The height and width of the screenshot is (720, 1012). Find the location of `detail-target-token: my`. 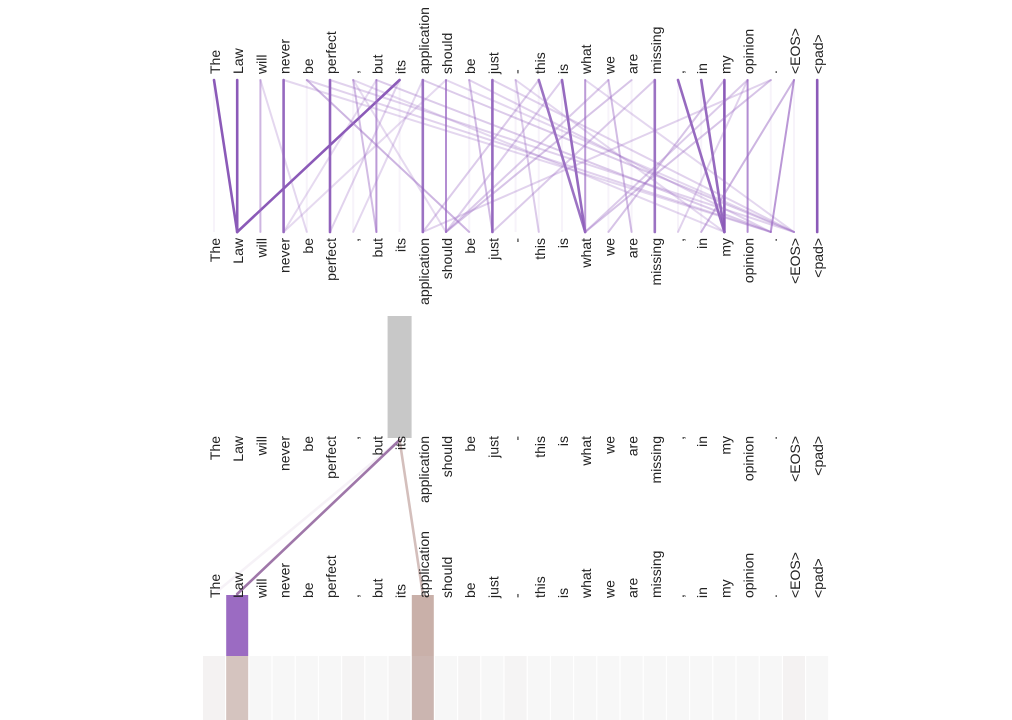

detail-target-token: my is located at coordinates (725, 588).